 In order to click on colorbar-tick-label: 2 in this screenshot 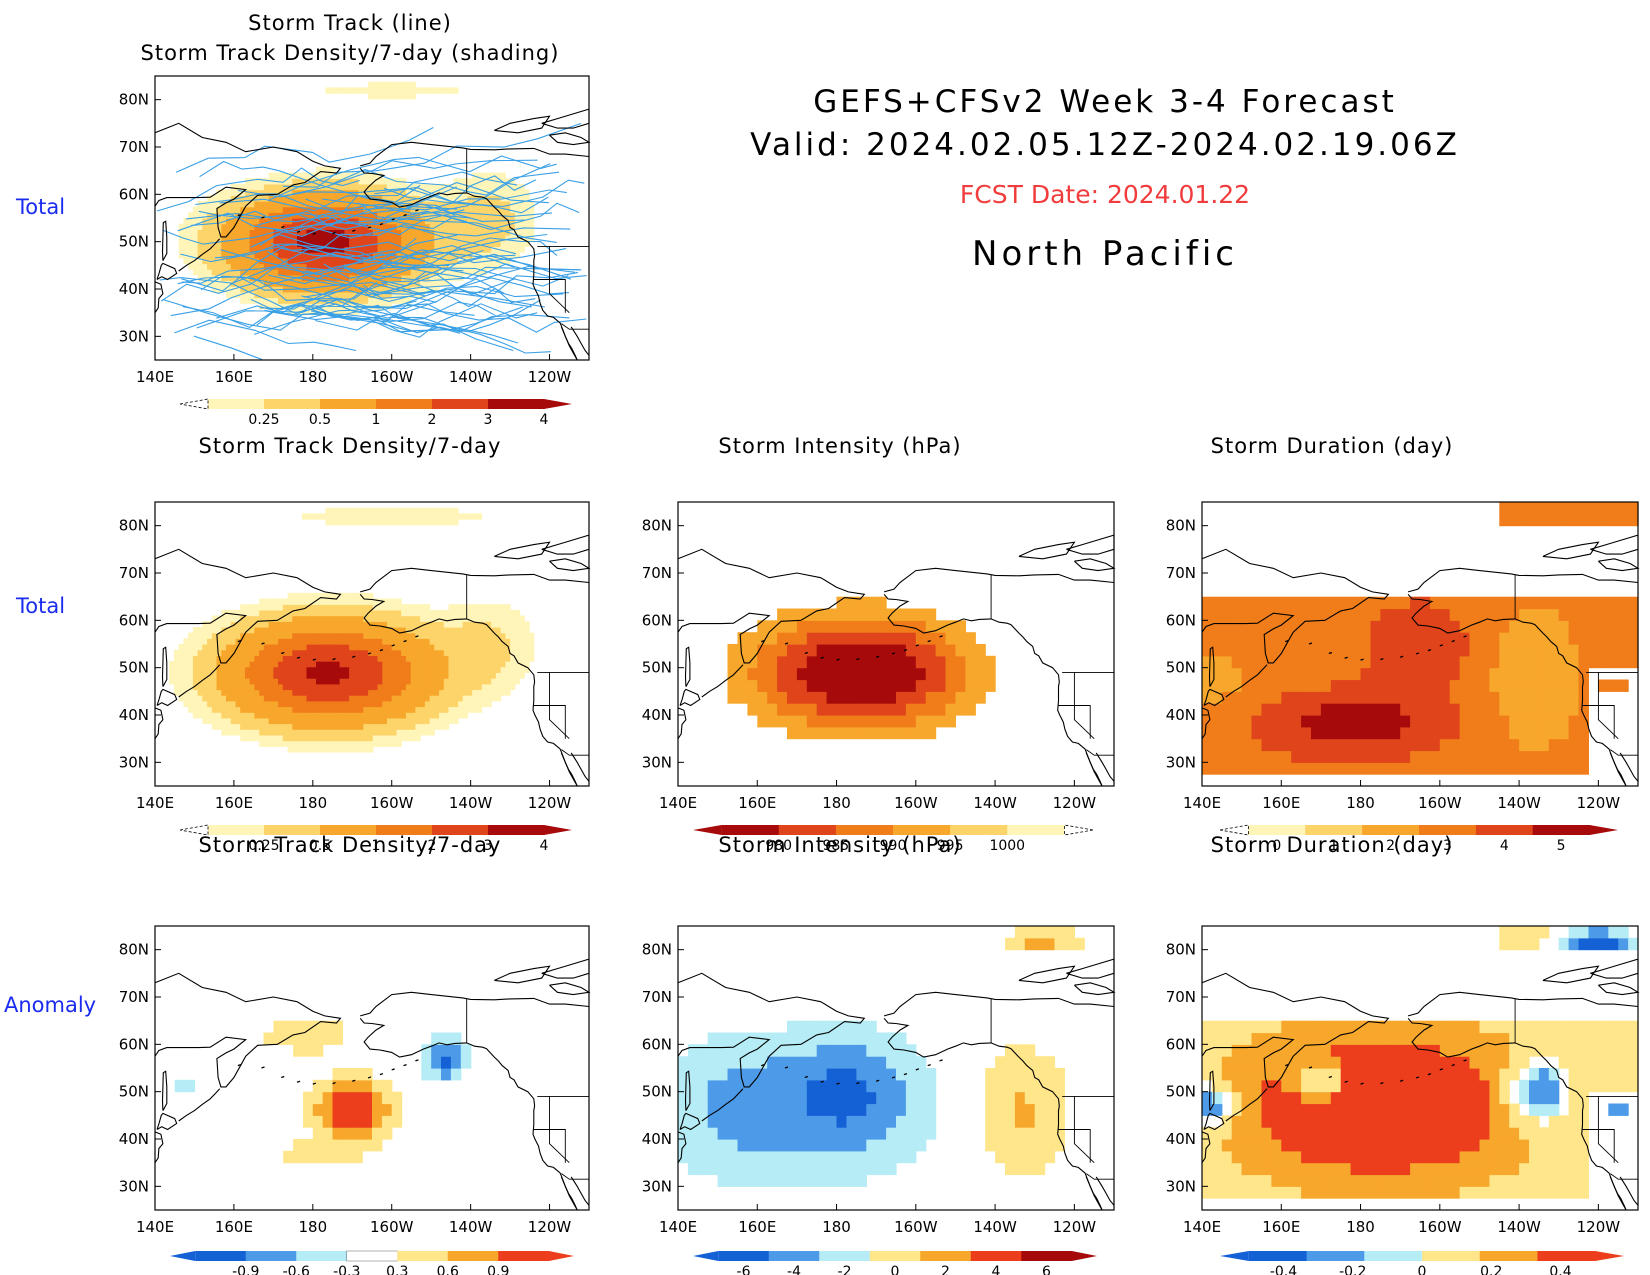, I will do `click(1390, 846)`.